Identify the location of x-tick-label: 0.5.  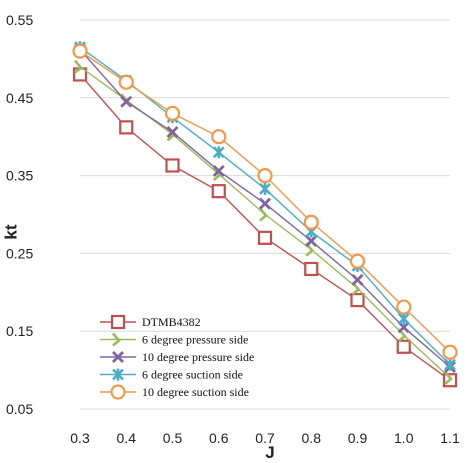
(173, 438).